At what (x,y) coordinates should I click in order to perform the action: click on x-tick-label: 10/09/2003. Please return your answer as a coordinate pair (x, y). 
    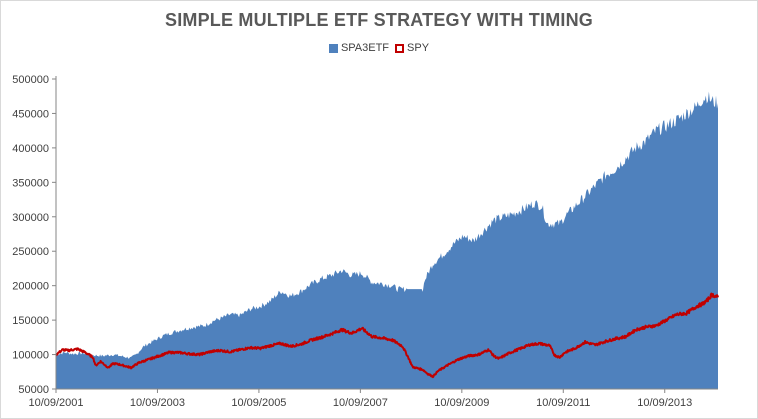
    Looking at the image, I should click on (157, 403).